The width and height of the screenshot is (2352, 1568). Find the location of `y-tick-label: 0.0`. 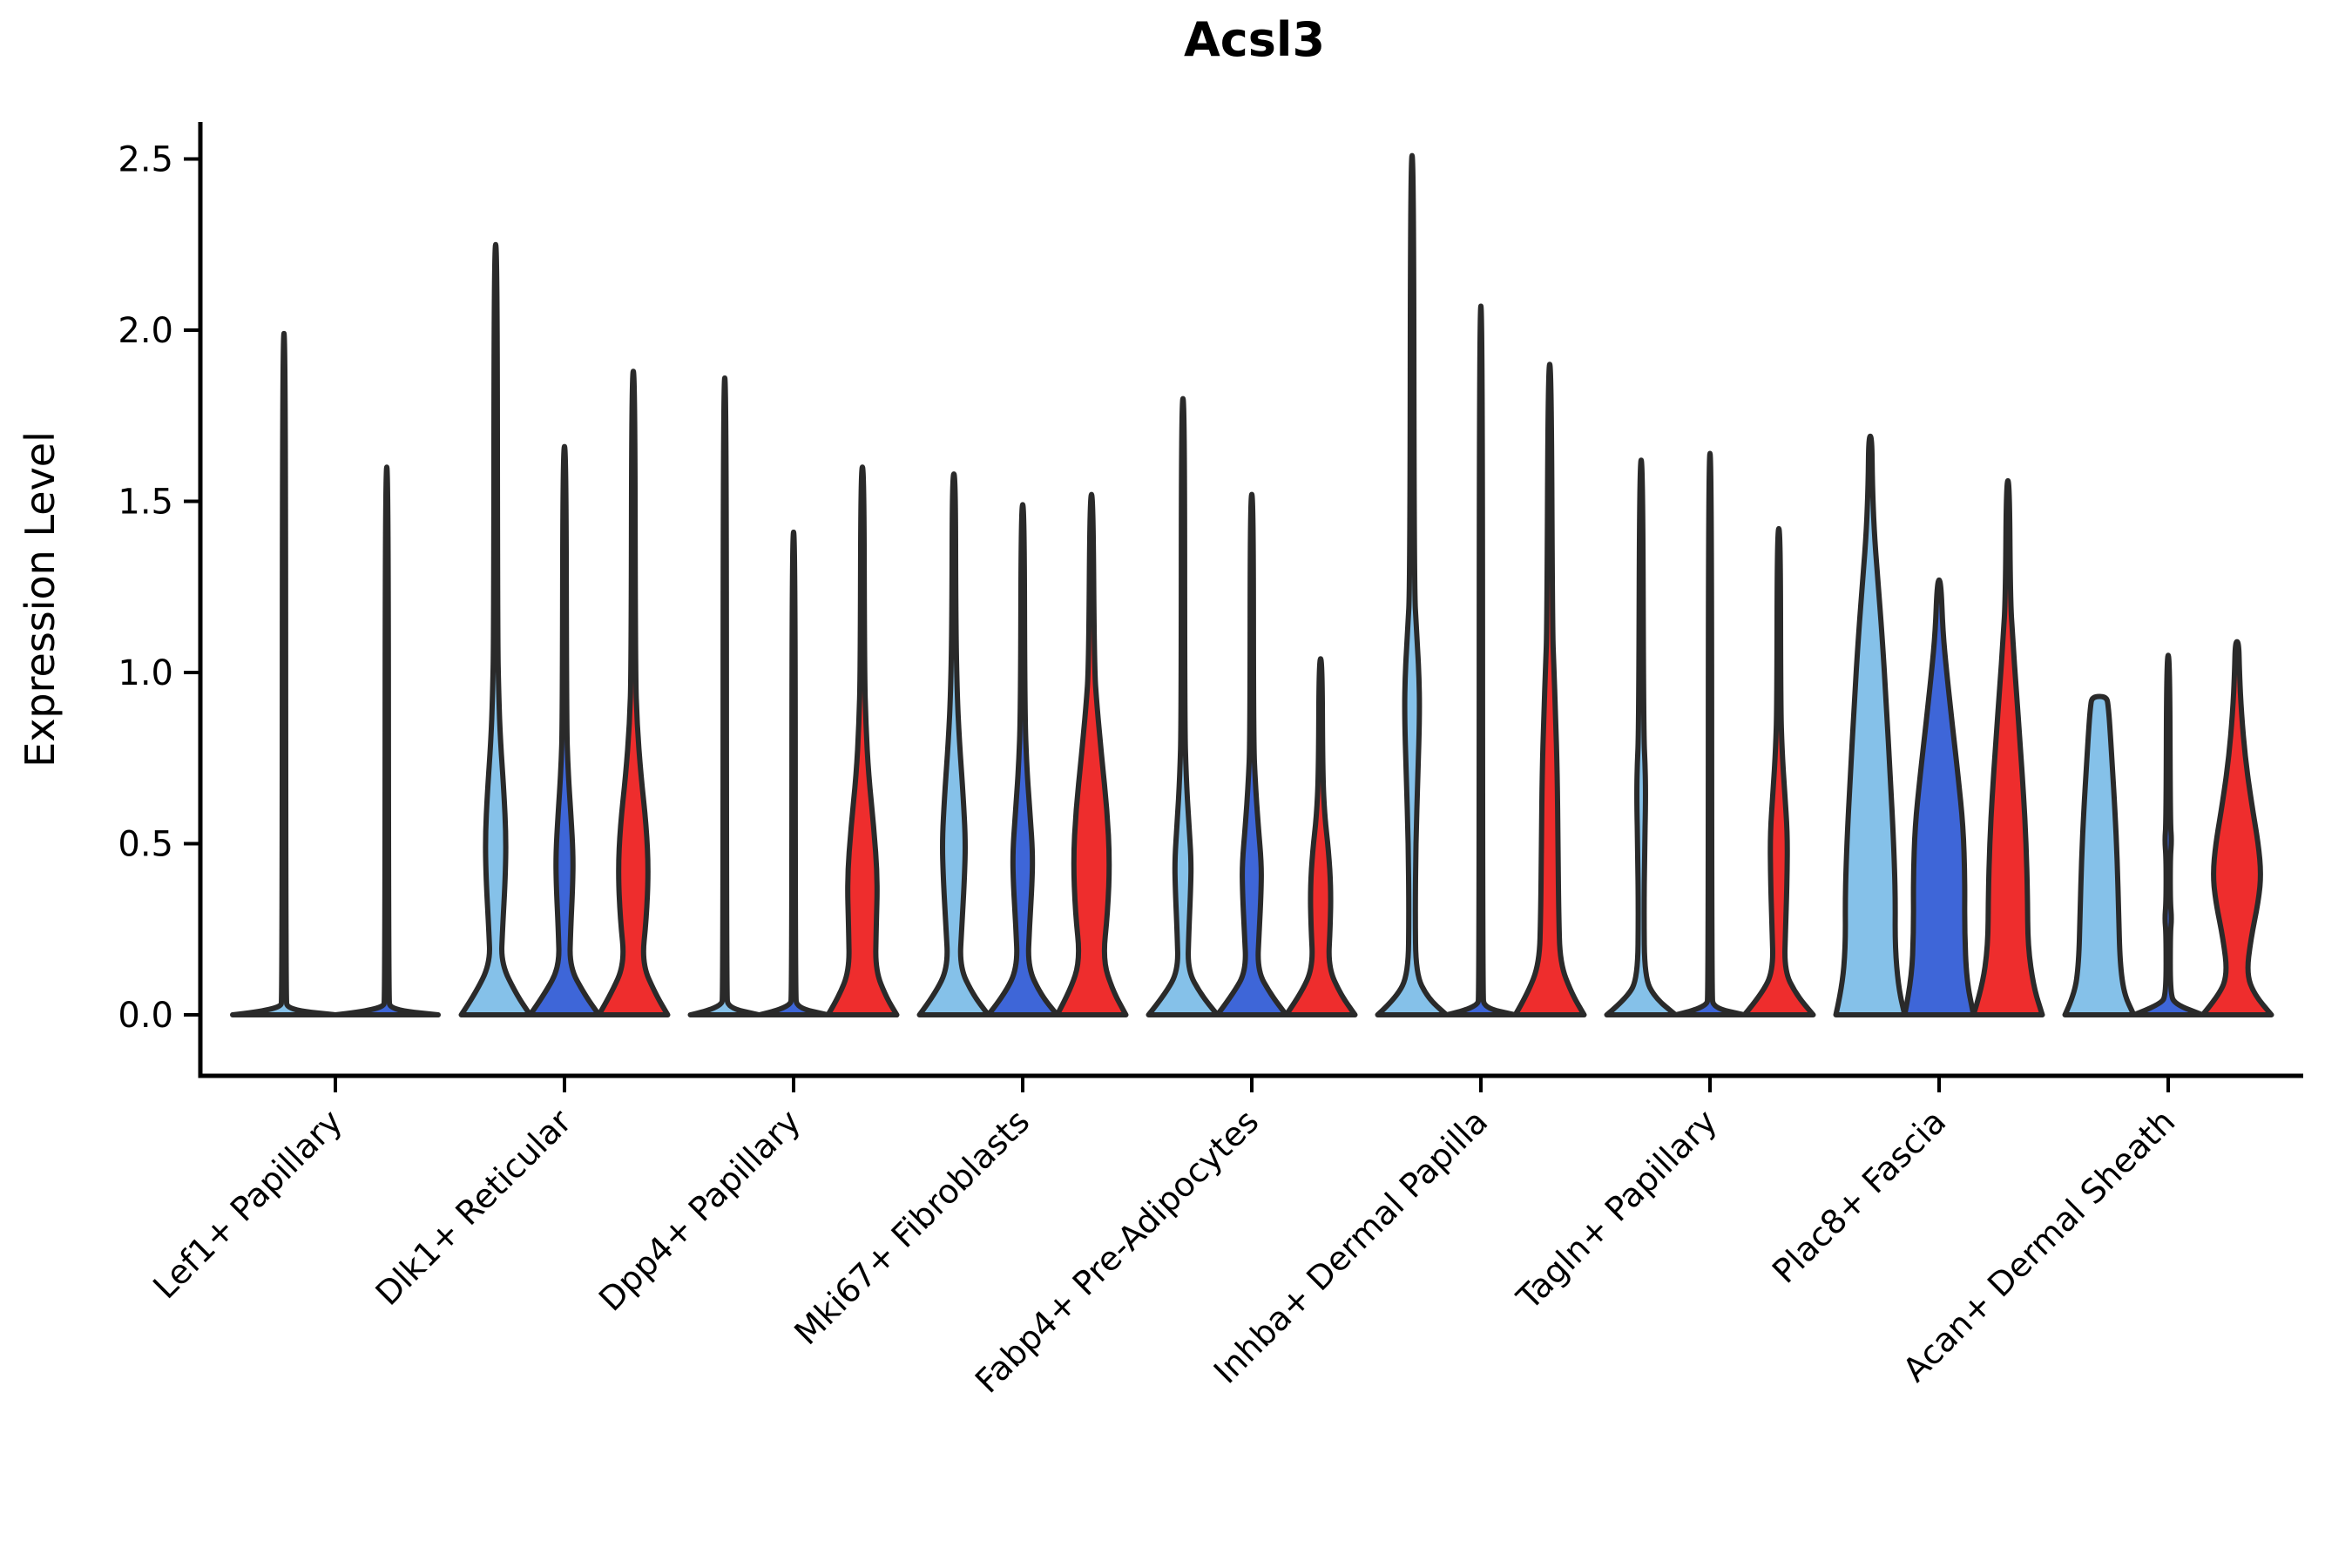

y-tick-label: 0.0 is located at coordinates (145, 1016).